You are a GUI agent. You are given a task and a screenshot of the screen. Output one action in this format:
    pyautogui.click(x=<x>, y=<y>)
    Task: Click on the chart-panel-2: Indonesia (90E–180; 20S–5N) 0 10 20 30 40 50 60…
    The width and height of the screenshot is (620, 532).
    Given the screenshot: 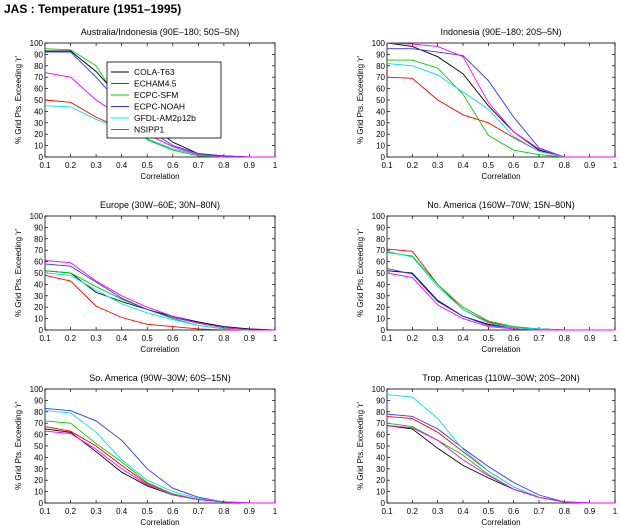 What is the action you would take?
    pyautogui.click(x=487, y=104)
    